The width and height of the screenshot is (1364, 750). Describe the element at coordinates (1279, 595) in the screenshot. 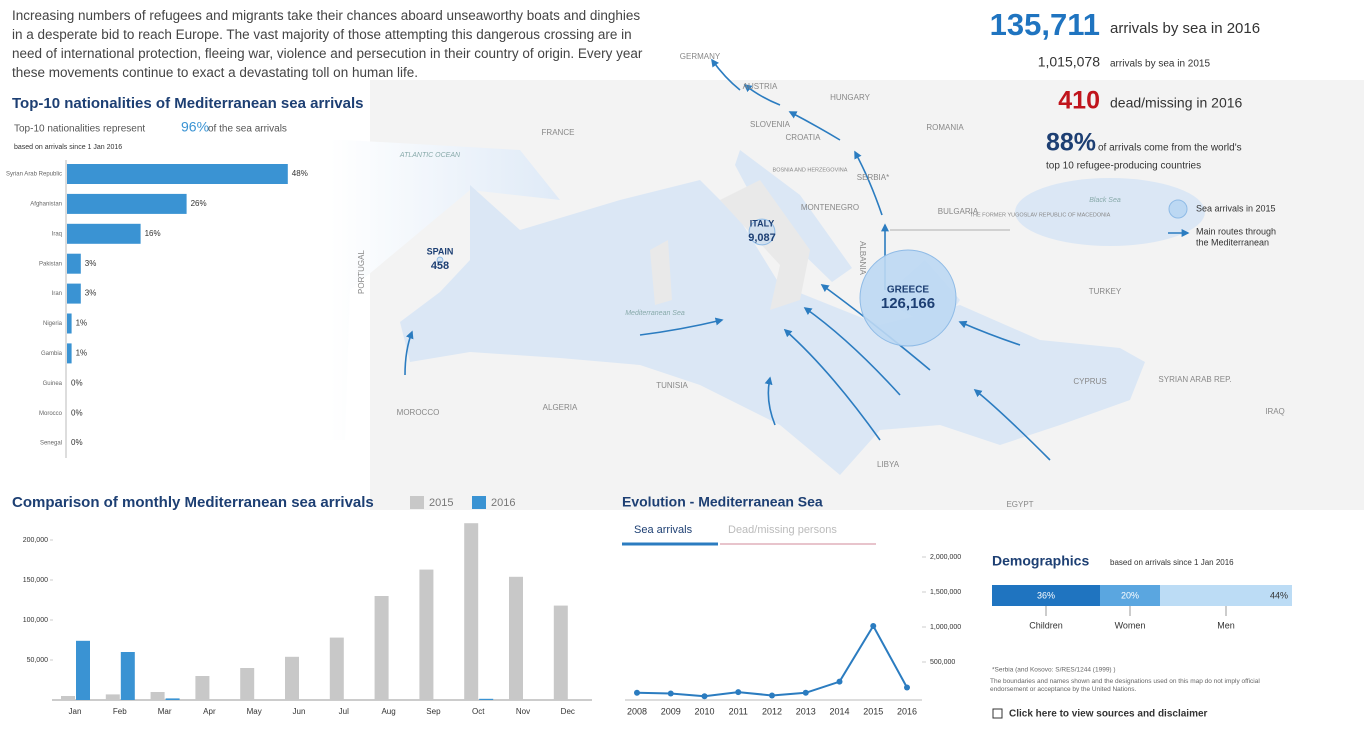

I see `value-label: 44%` at that location.